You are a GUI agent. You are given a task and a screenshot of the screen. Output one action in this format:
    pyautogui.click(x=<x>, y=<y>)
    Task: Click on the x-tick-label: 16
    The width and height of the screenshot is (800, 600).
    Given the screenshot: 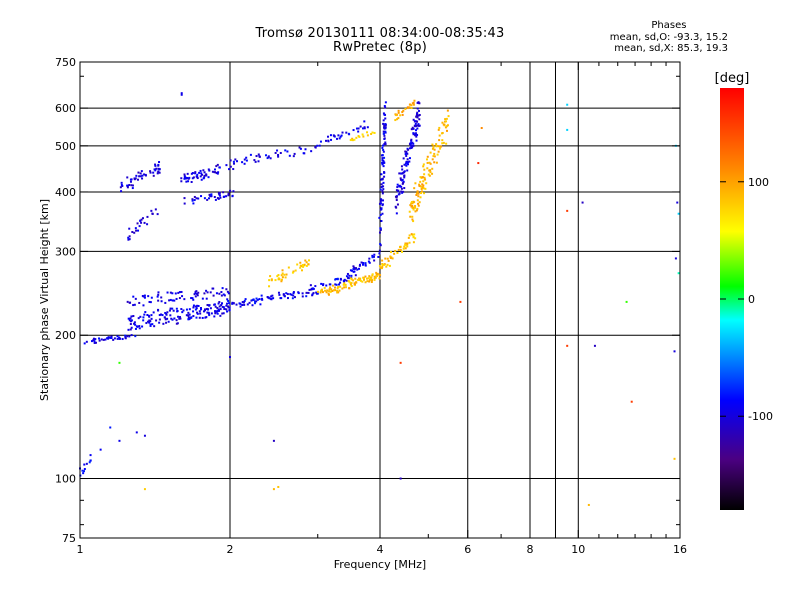 What is the action you would take?
    pyautogui.click(x=680, y=549)
    